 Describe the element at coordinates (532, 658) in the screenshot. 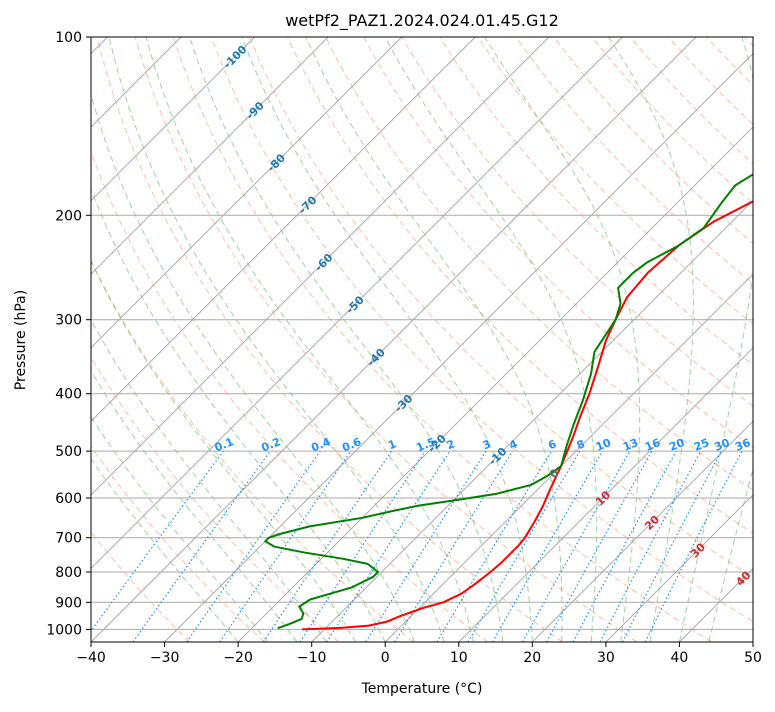

I see `x-tick-label: 20` at that location.